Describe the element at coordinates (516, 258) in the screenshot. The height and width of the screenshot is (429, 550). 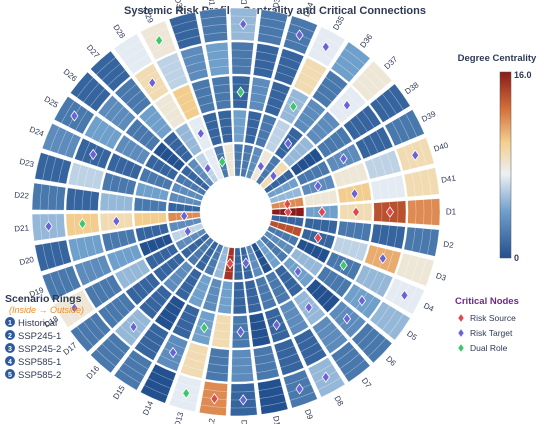
I see `colorbar-min-label: 0` at that location.